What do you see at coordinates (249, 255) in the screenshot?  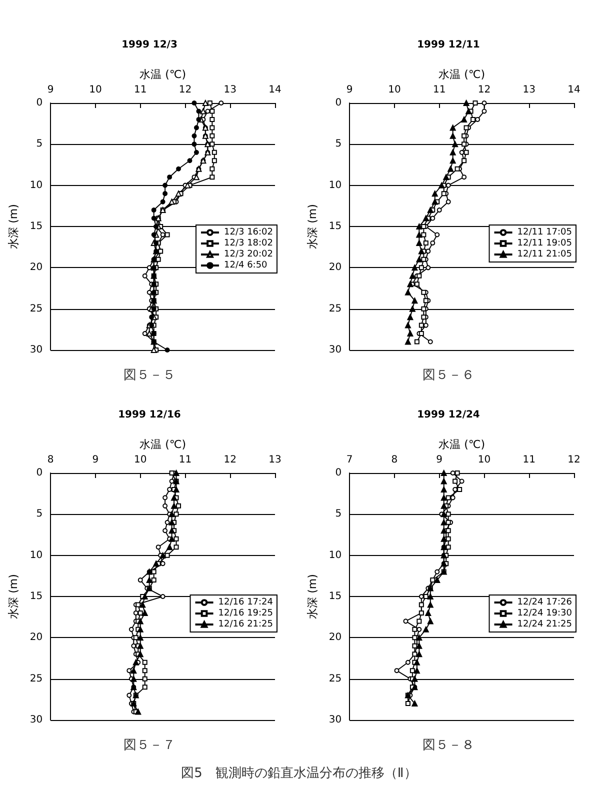 I see `legend-label: 12/3 20:02` at bounding box center [249, 255].